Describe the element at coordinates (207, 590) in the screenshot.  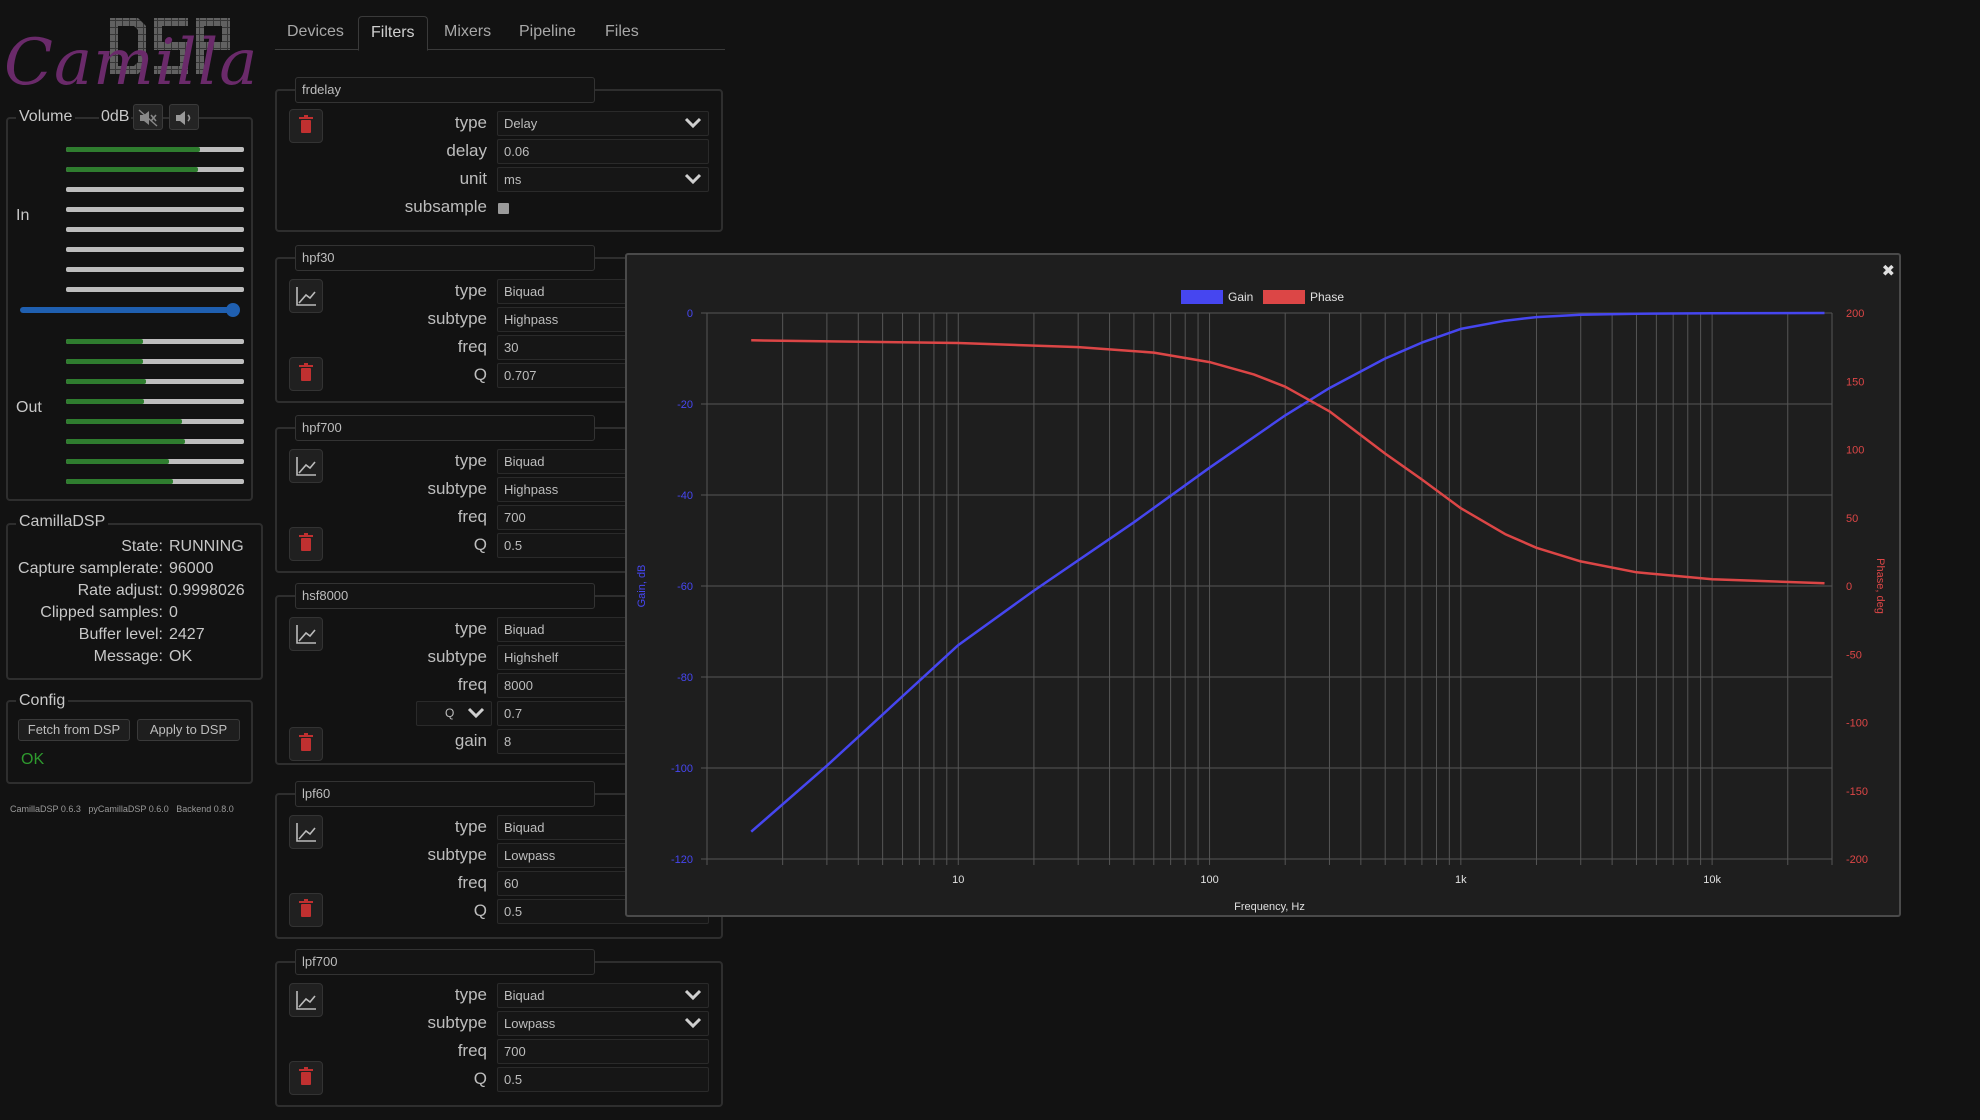
I see `status-value: 0.9998026` at that location.